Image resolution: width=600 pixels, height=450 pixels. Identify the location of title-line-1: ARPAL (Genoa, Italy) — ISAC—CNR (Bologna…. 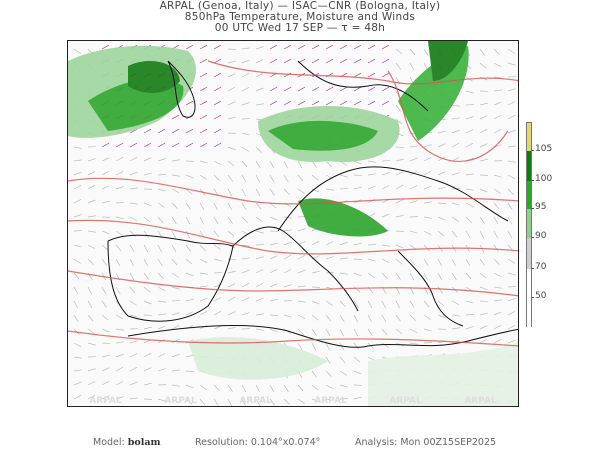
(300, 6).